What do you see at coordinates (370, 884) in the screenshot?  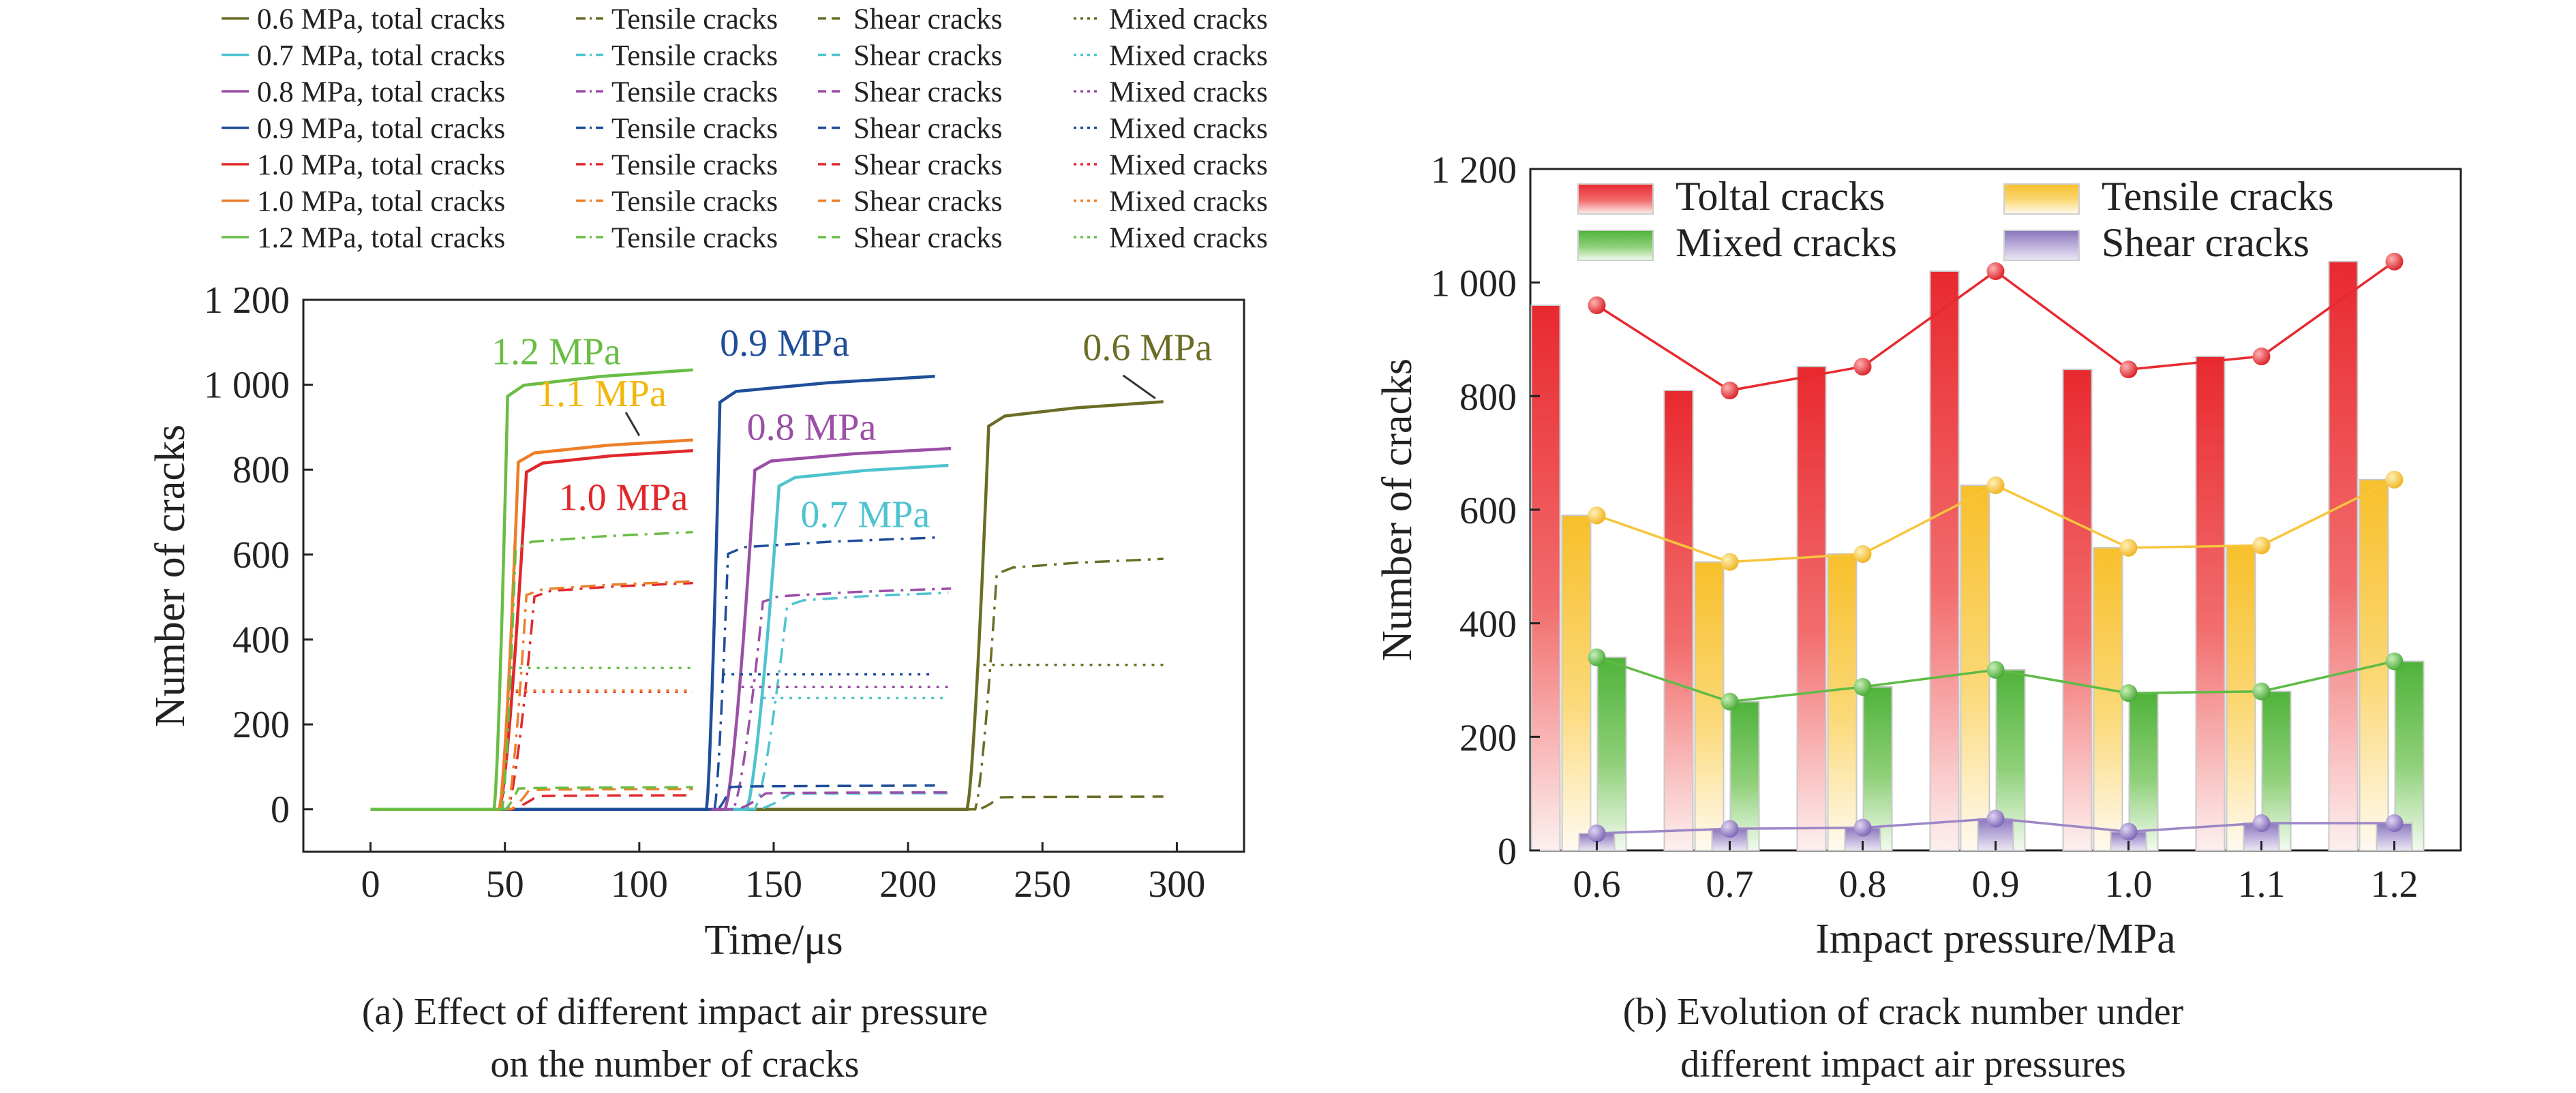 I see `chart-a-x-tick-label: 0` at bounding box center [370, 884].